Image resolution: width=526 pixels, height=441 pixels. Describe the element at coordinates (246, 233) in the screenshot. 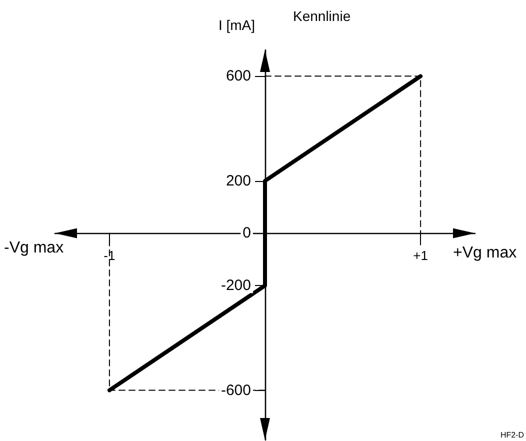

I see `y-tick-label: 0` at that location.